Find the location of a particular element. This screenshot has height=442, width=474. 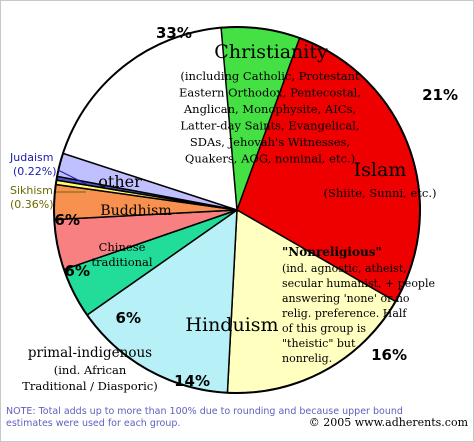

detail-christianity: Quakers, AOG, nominal, etc.) is located at coordinates (270, 159).